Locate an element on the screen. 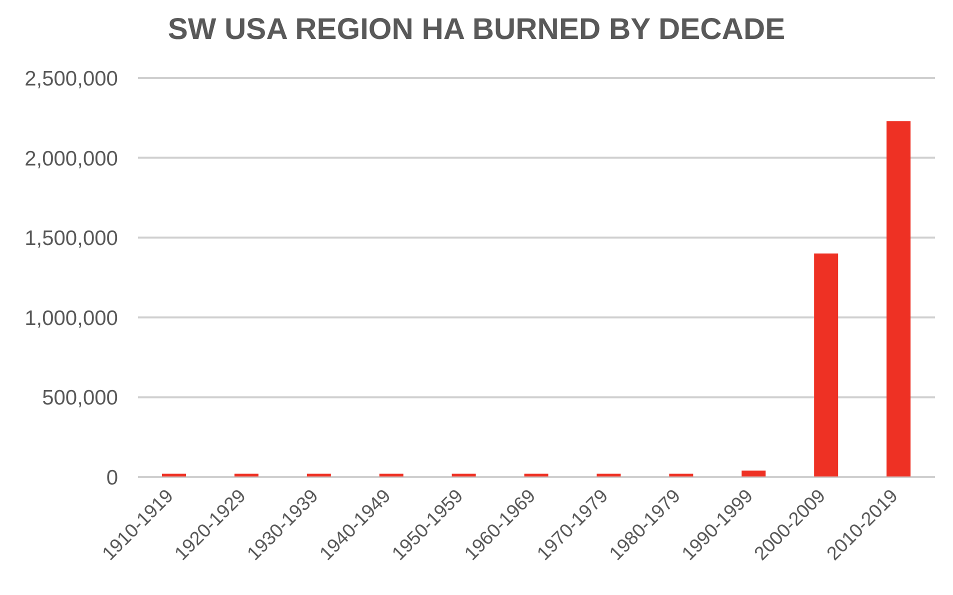 The image size is (953, 595). y-tick-label: 0 is located at coordinates (112, 478).